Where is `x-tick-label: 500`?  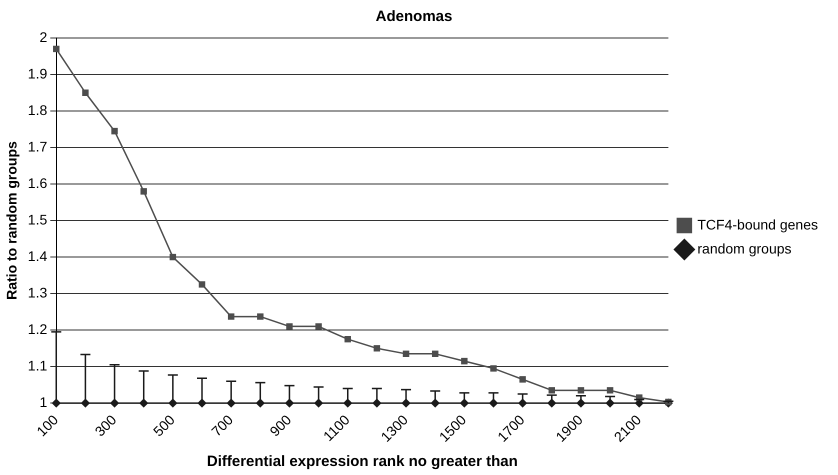 x-tick-label: 500 is located at coordinates (164, 425).